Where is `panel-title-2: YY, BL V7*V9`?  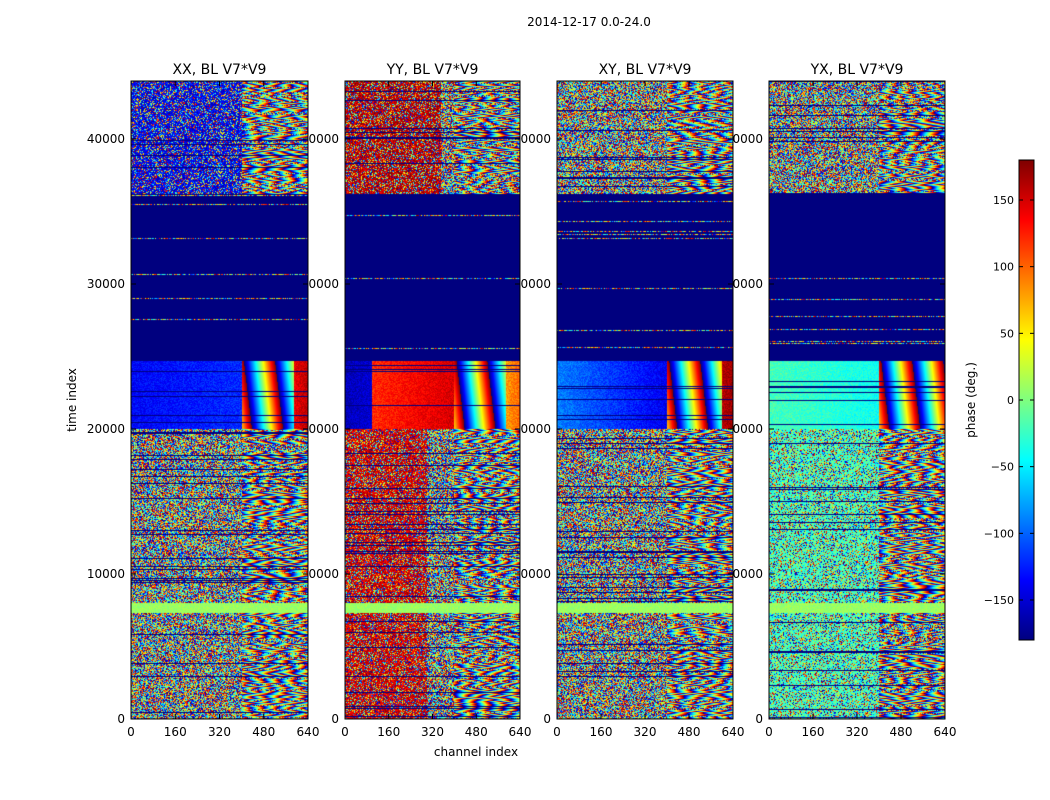 panel-title-2: YY, BL V7*V9 is located at coordinates (432, 70).